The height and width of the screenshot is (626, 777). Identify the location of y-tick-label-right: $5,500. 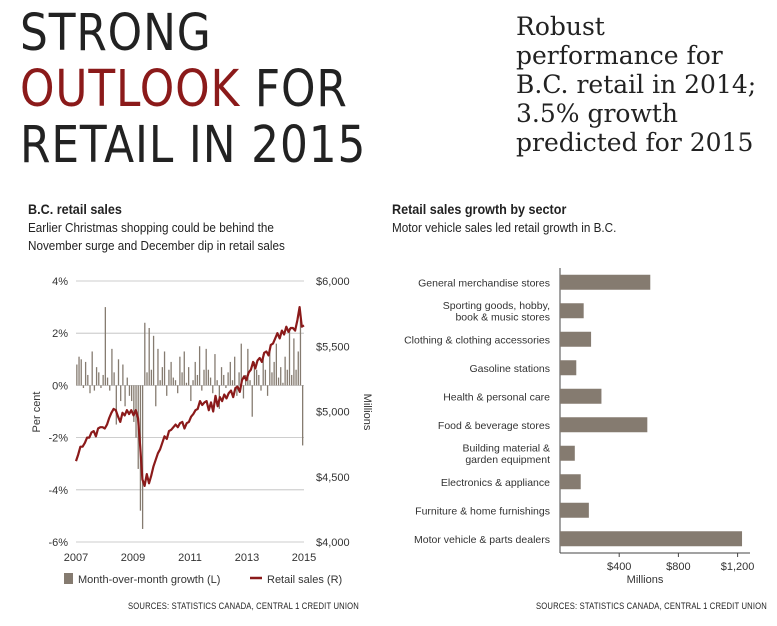
(333, 347).